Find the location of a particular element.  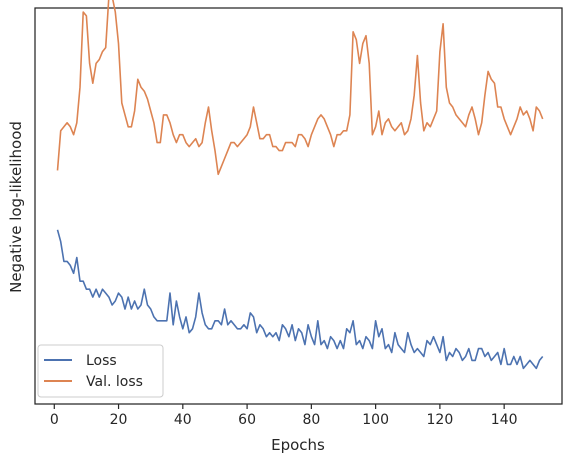

legend-label-val-loss: Val. loss is located at coordinates (114, 382).